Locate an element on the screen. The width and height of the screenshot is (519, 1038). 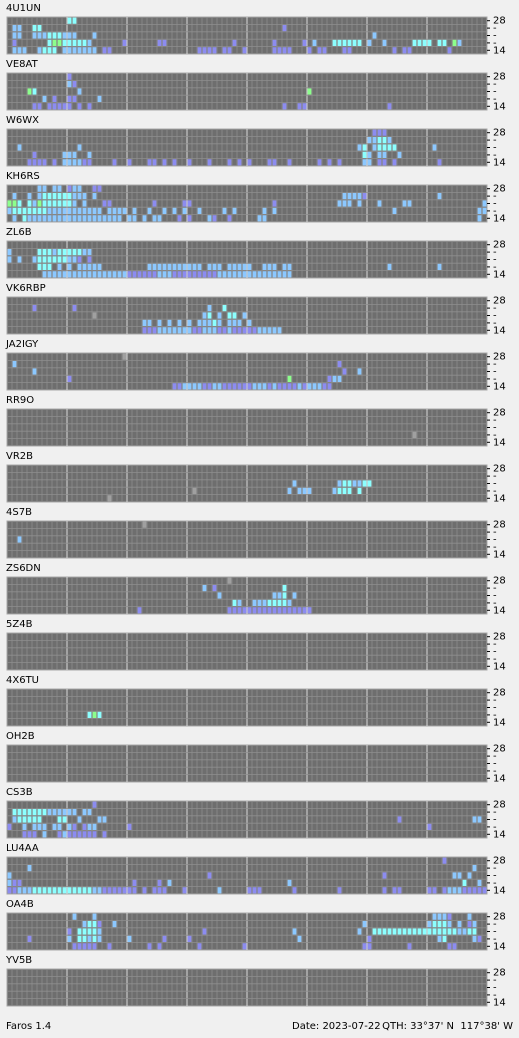
station-name: 4U1UN is located at coordinates (23, 8).